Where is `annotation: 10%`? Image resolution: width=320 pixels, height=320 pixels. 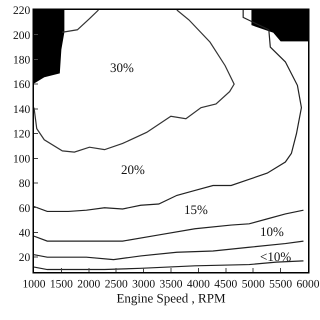
annotation: 10% is located at coordinates (272, 231).